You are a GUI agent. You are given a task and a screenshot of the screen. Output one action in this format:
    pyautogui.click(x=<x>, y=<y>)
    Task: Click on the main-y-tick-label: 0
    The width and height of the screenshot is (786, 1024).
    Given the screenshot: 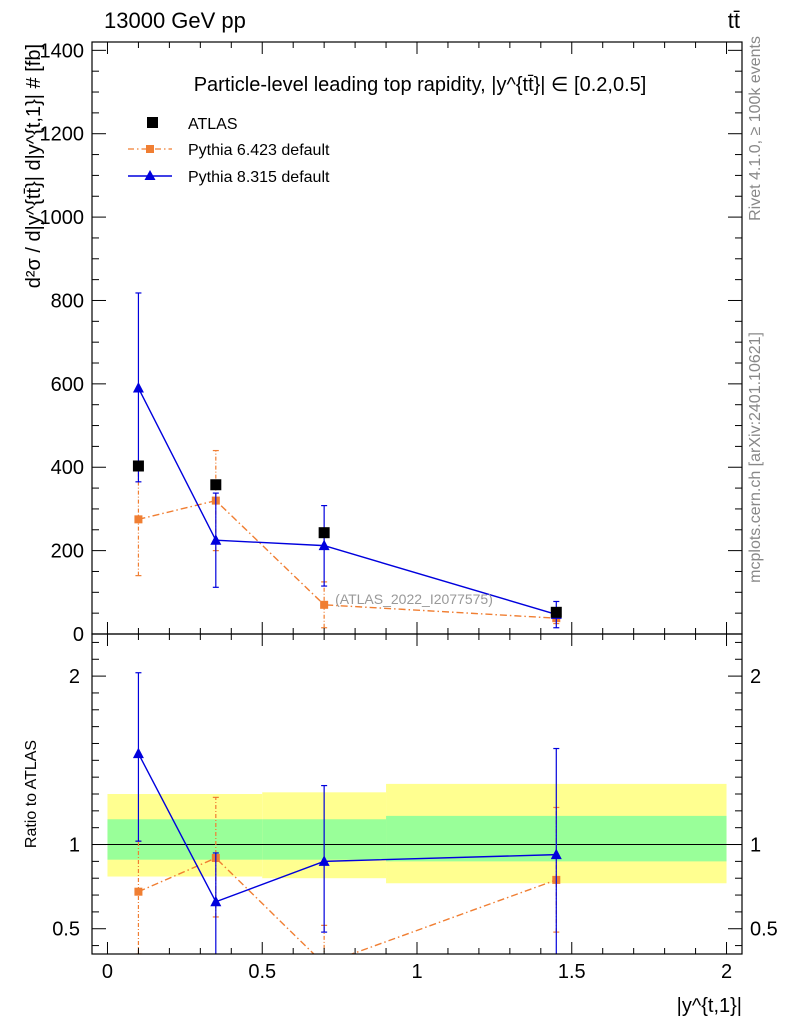 What is the action you would take?
    pyautogui.click(x=78, y=635)
    